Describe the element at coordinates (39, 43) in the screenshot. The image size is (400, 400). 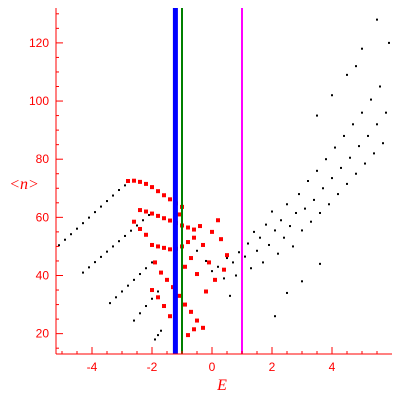
I see `y-tick-label-120: 120` at that location.